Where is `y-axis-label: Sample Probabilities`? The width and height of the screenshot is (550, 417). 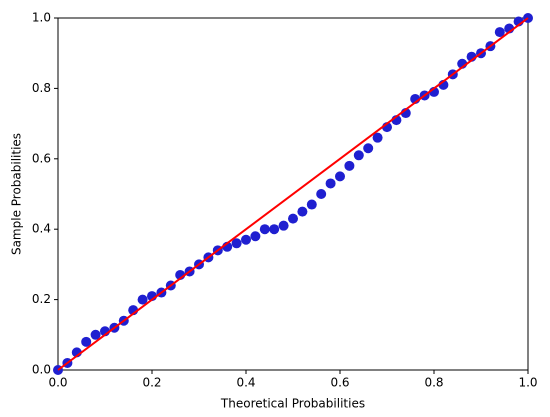
y-axis-label: Sample Probabilities is located at coordinates (17, 194).